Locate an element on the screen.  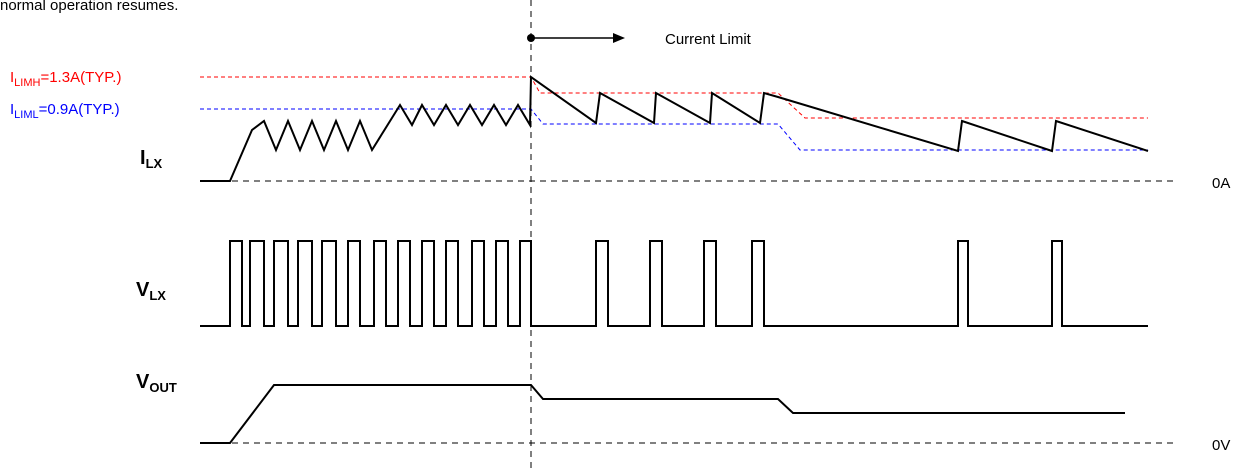
header-text: normal operation resumes. is located at coordinates (89, 7).